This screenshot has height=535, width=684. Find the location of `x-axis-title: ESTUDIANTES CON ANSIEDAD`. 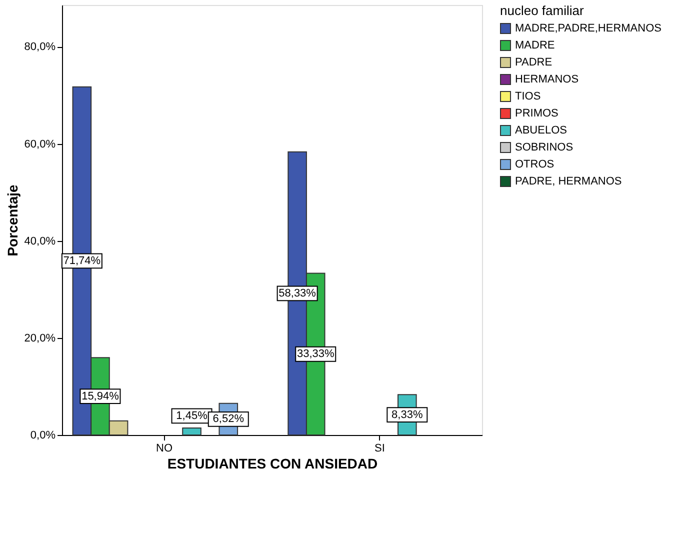

x-axis-title: ESTUDIANTES CON ANSIEDAD is located at coordinates (272, 464).